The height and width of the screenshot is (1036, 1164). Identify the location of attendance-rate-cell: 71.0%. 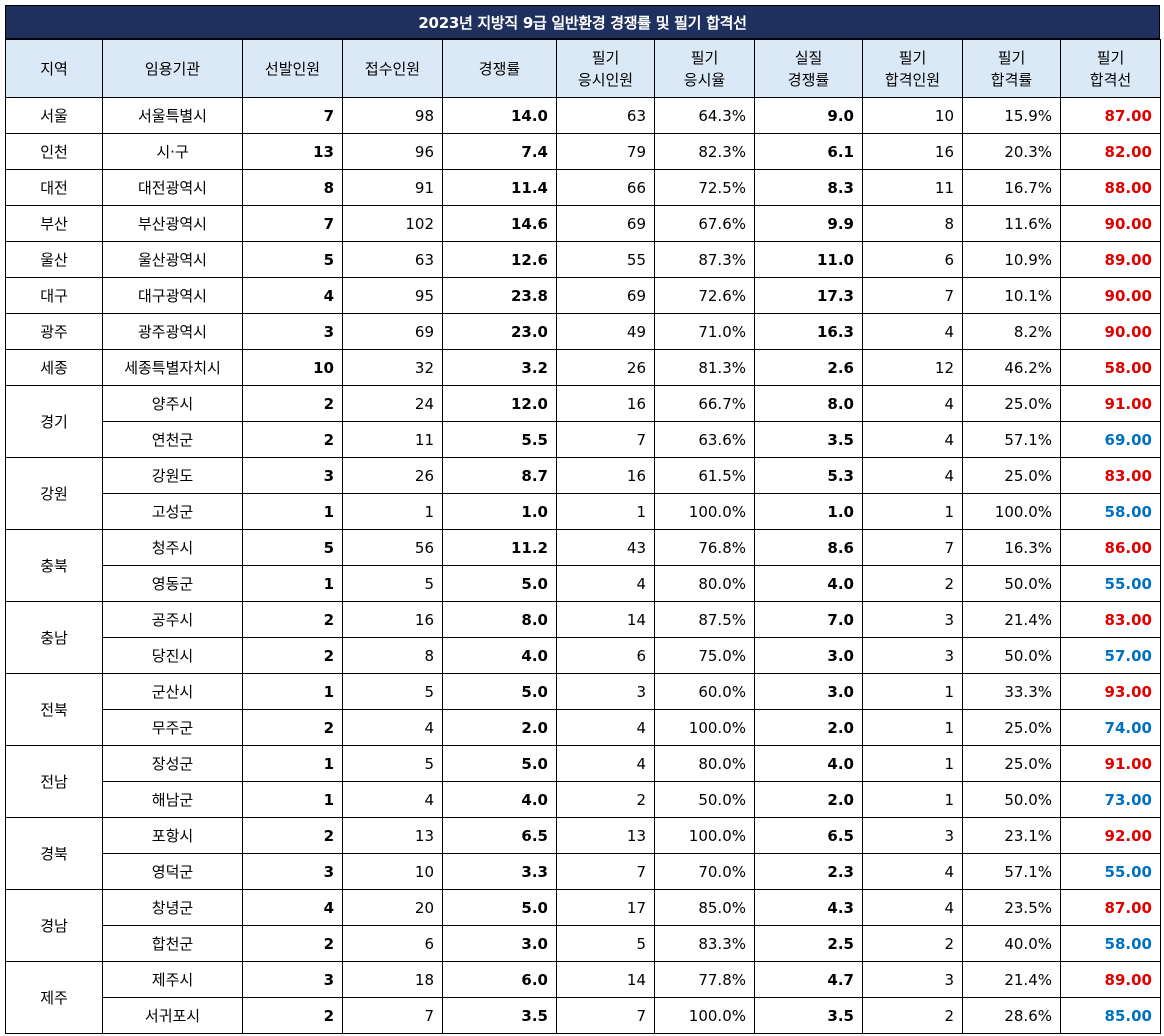
(704, 331).